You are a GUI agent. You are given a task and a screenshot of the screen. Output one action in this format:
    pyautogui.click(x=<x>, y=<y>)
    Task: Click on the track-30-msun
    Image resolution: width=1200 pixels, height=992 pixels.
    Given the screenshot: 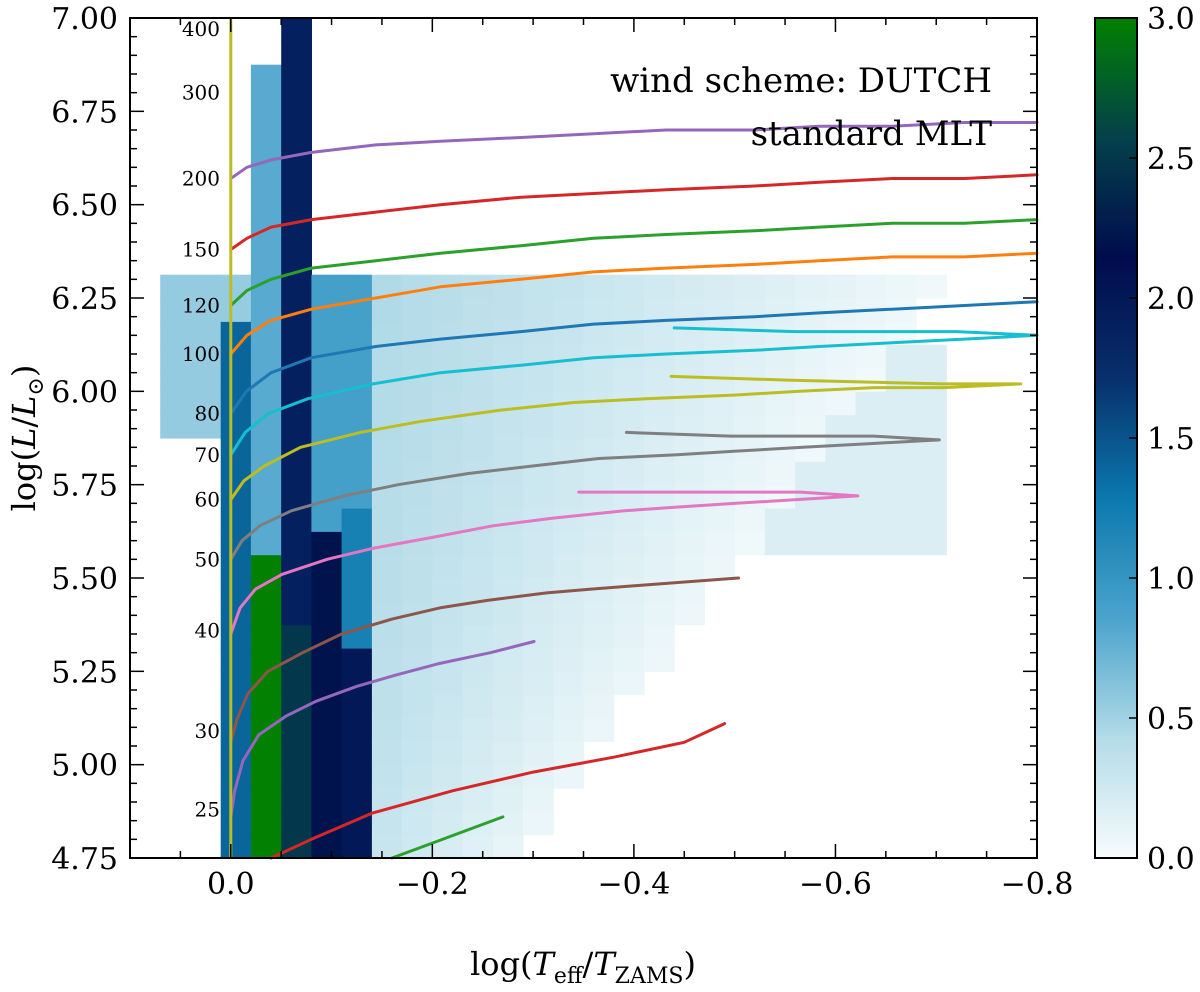 What is the action you would take?
    pyautogui.click(x=498, y=791)
    